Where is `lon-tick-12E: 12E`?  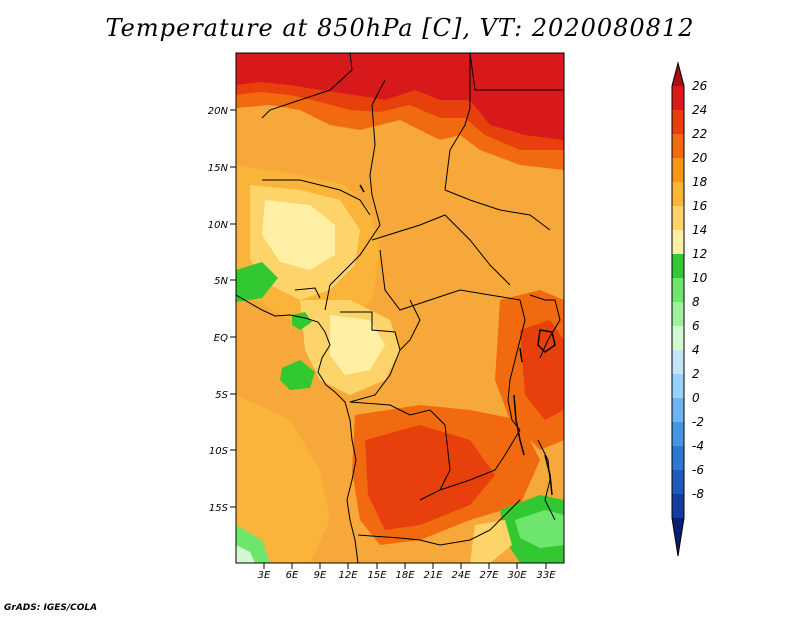
lon-tick-12E: 12E is located at coordinates (348, 572).